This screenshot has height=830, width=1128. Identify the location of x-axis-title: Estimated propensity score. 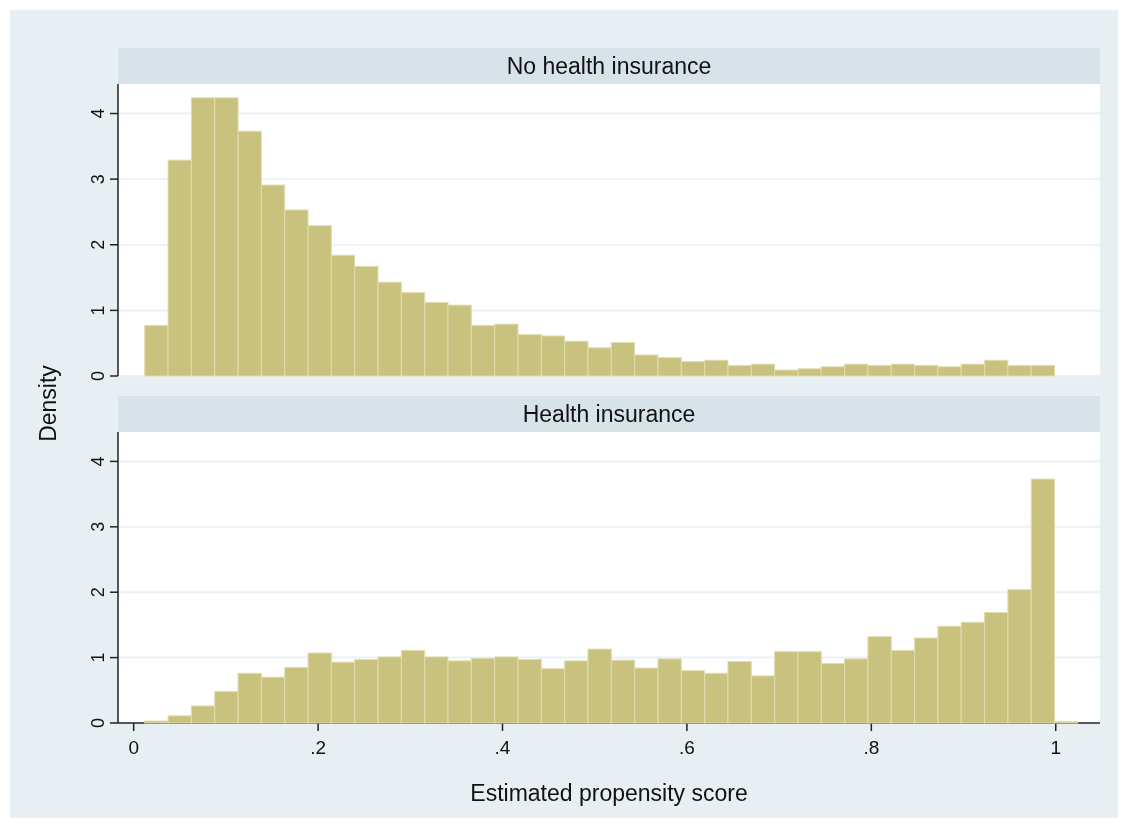
(609, 793).